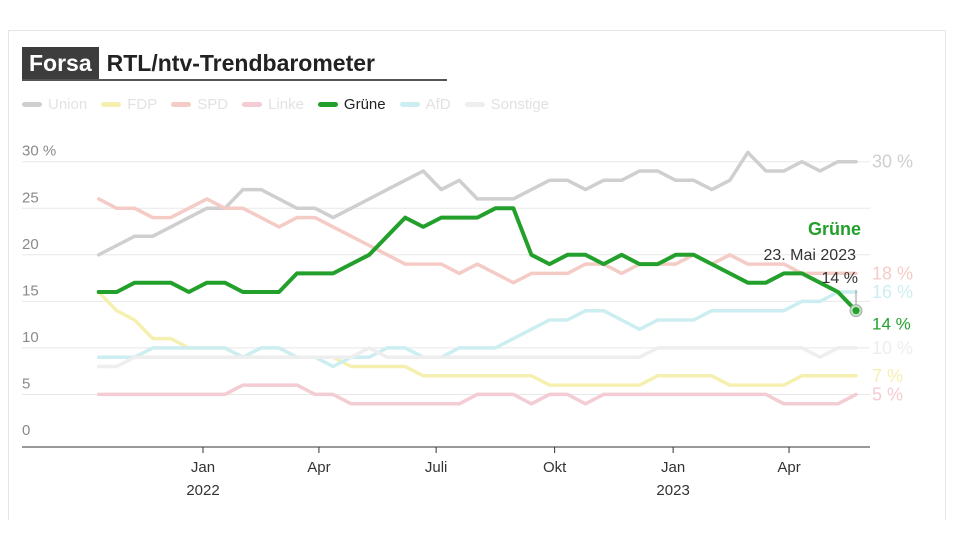 The width and height of the screenshot is (960, 540). What do you see at coordinates (891, 324) in the screenshot?
I see `end-label-grüne: 14 %` at bounding box center [891, 324].